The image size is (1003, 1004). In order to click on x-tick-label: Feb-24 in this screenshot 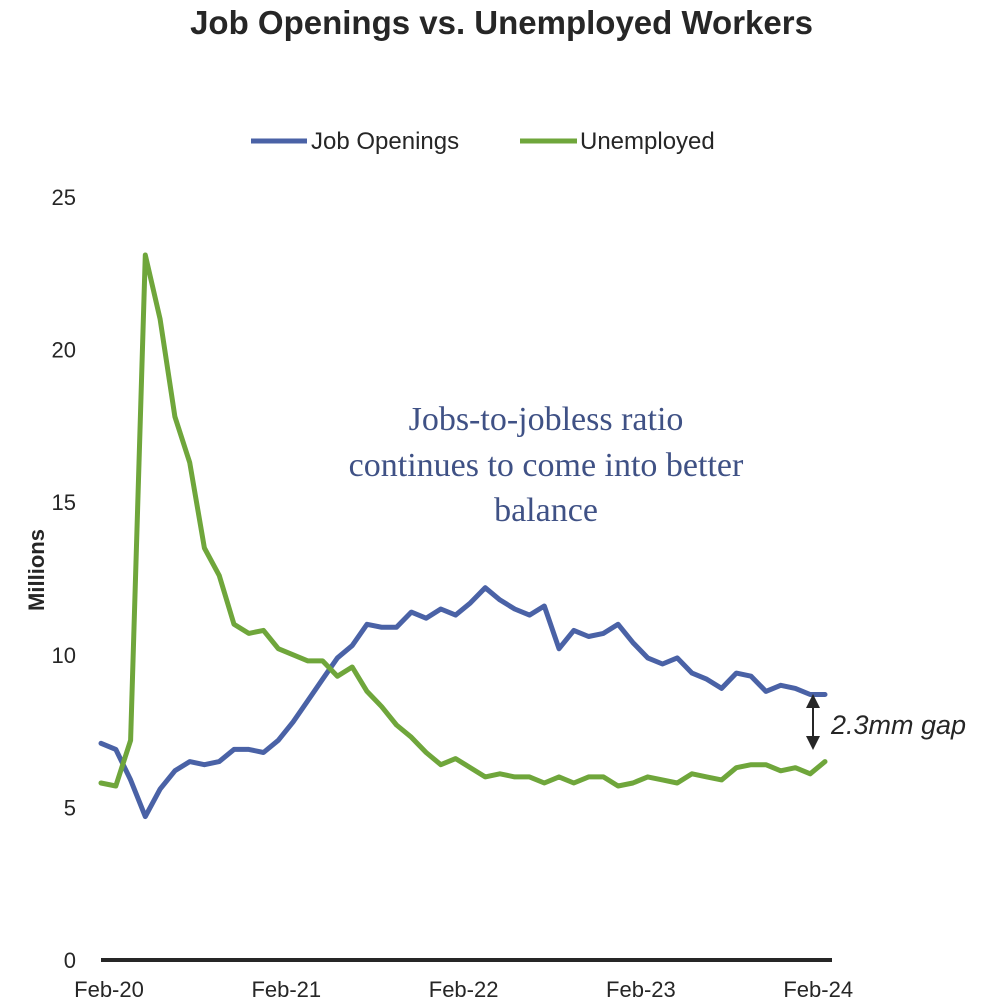, I will do `click(818, 989)`.